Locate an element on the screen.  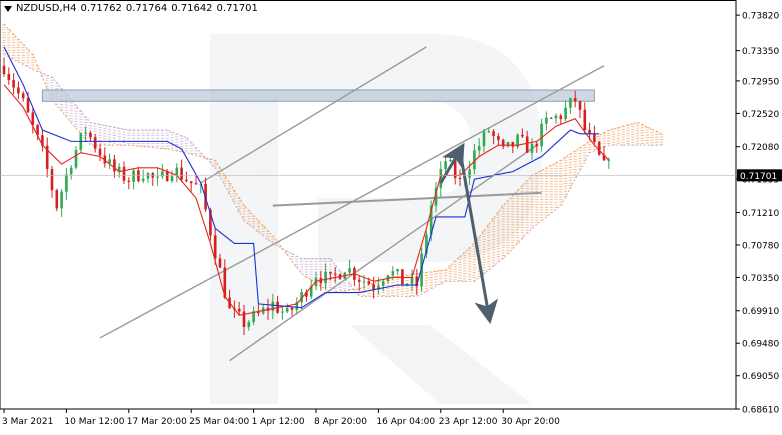
x-tick-label: 10 Mar 12:00 is located at coordinates (94, 422).